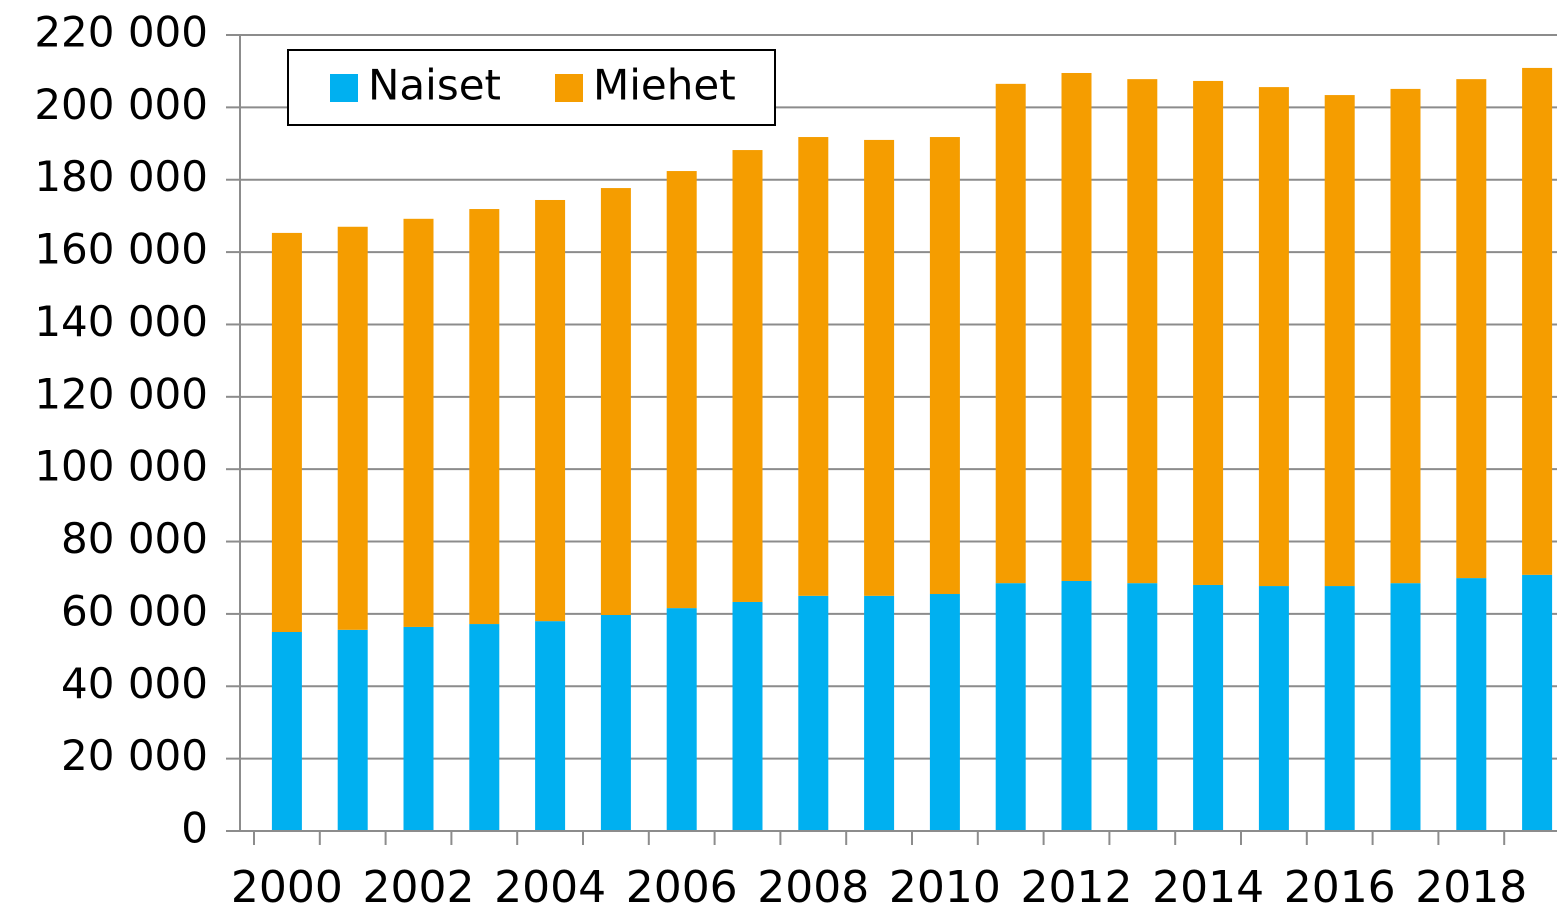 This screenshot has width=1557, height=918. Describe the element at coordinates (550, 887) in the screenshot. I see `x-tick-label: 2004` at that location.